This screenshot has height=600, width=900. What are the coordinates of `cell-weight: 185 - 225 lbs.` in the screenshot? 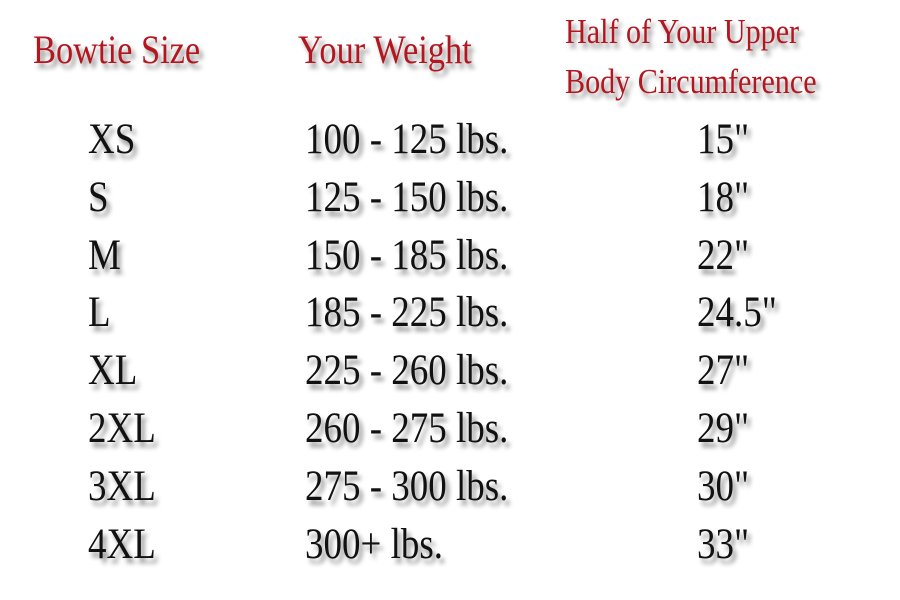 It's located at (407, 313).